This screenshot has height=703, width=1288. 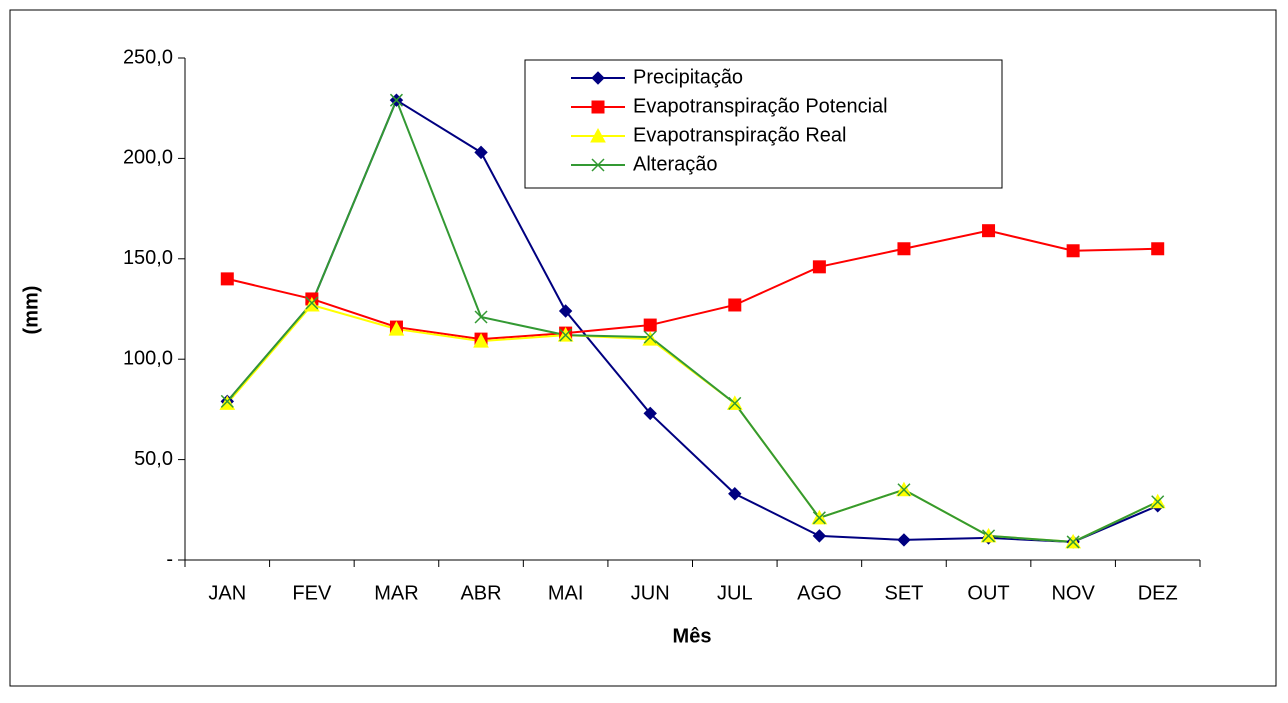 What do you see at coordinates (904, 593) in the screenshot?
I see `x-tick-label: SET` at bounding box center [904, 593].